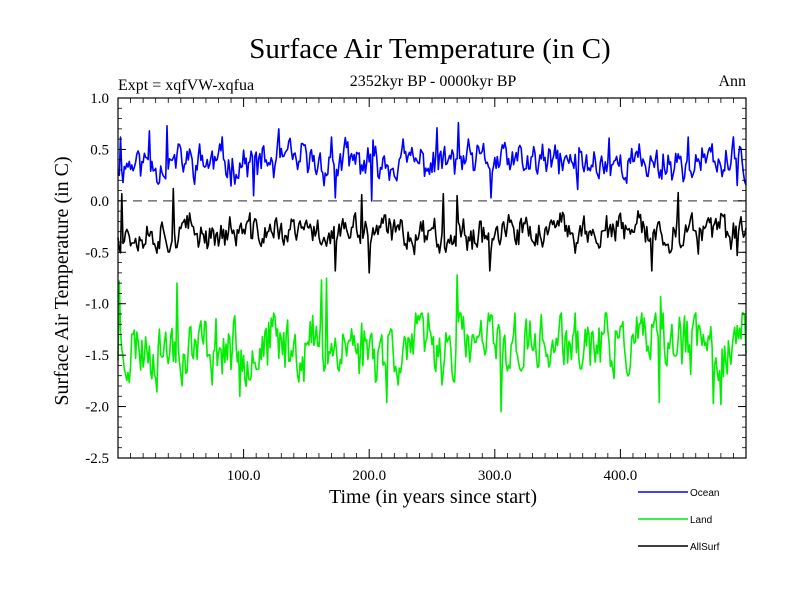 Image resolution: width=800 pixels, height=600 pixels. What do you see at coordinates (433, 497) in the screenshot?
I see `x-axis-label: Time (in years since start)` at bounding box center [433, 497].